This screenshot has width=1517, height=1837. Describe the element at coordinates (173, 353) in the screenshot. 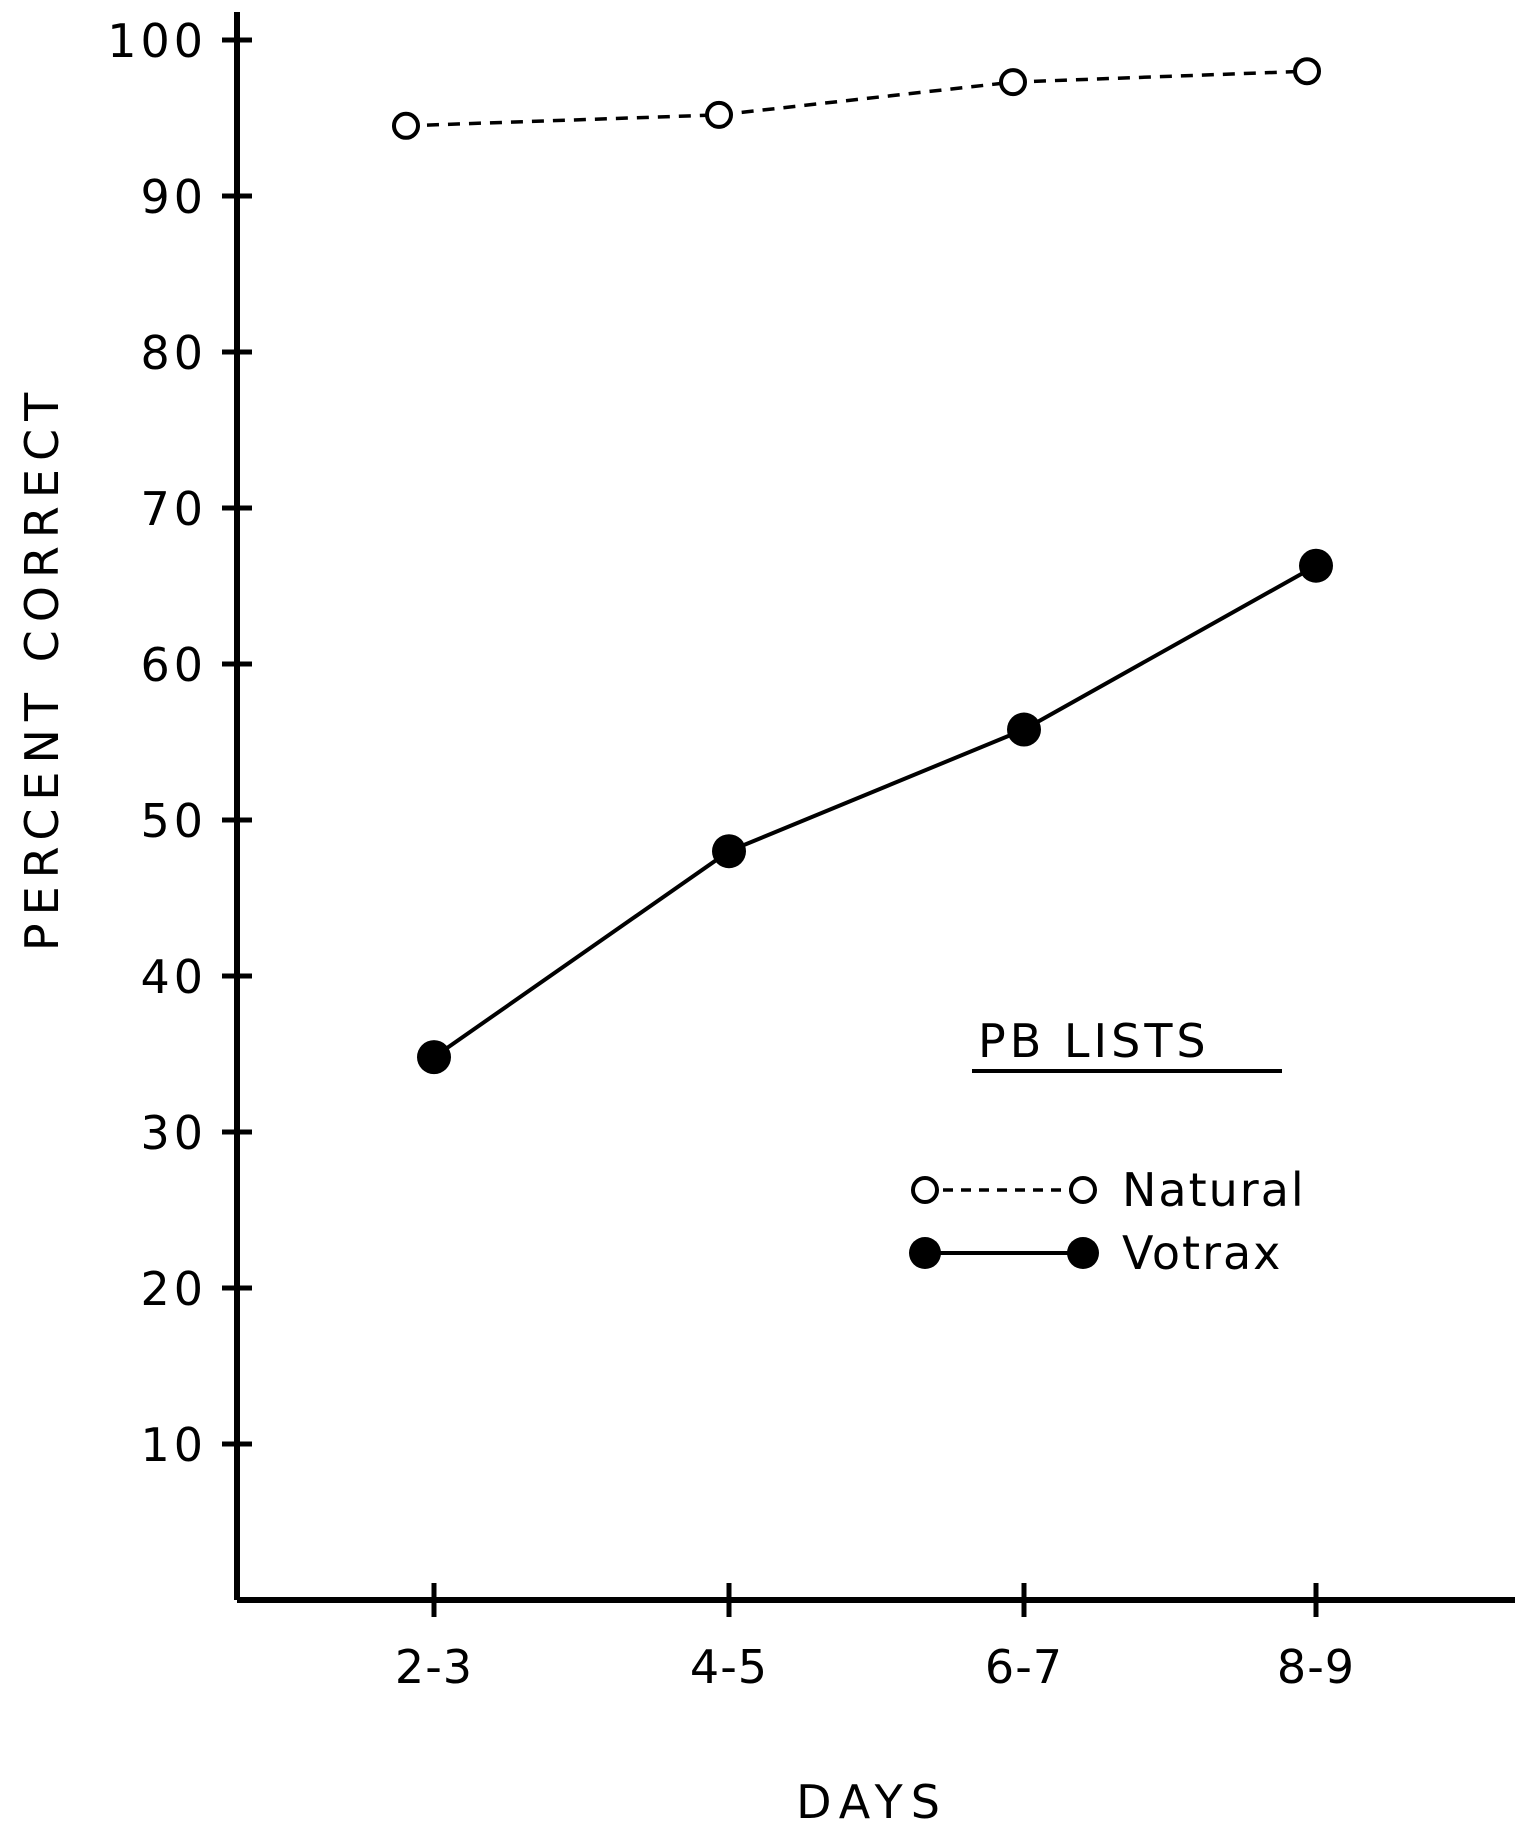

I see `y-tick-label: 80` at that location.